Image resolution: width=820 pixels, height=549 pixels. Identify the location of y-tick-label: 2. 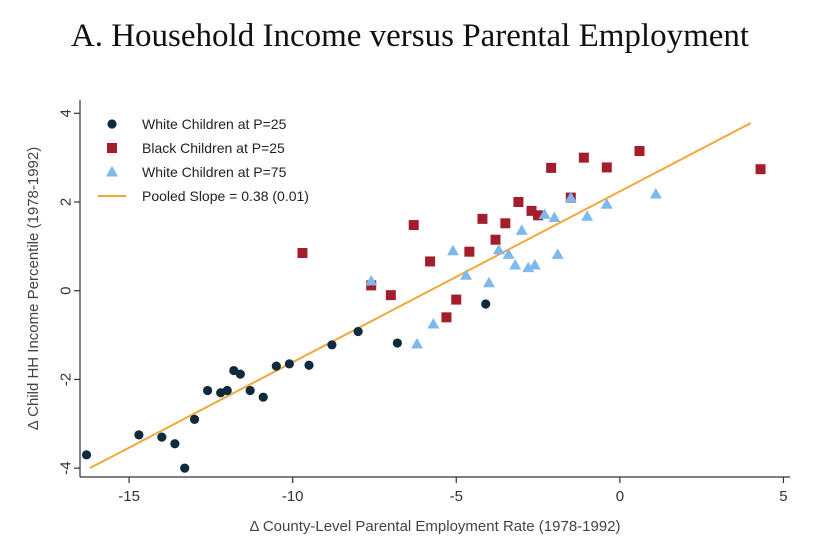
(66, 202).